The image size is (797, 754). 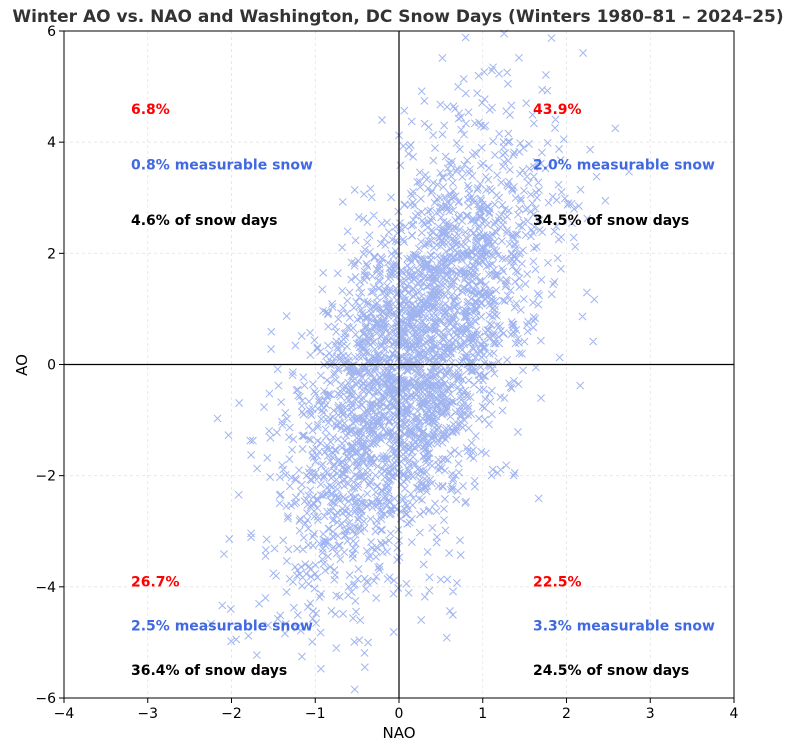 What do you see at coordinates (566, 714) in the screenshot?
I see `x-tick-label: 2` at bounding box center [566, 714].